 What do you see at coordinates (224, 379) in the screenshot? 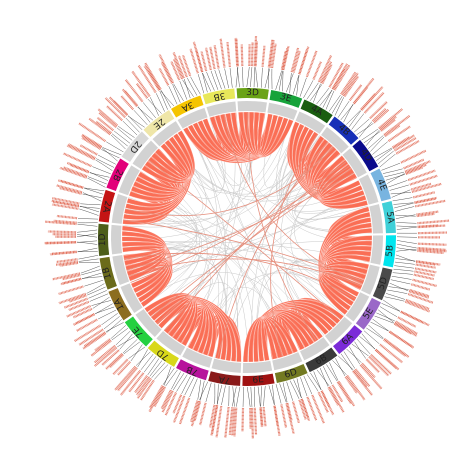
I see `chromosome-label-7A: 7A` at bounding box center [224, 379].